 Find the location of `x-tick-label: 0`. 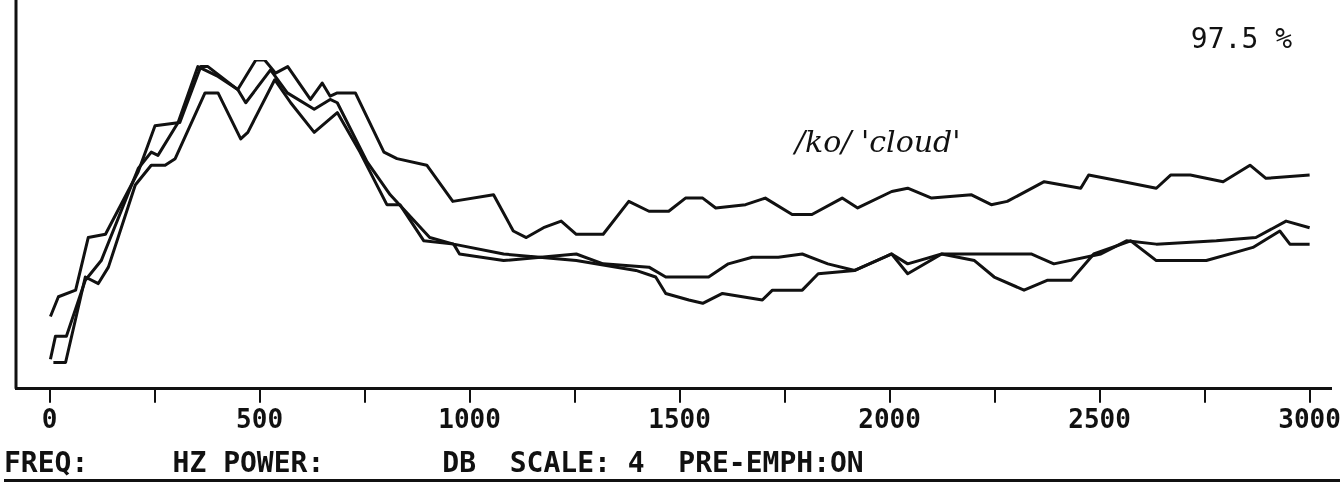

x-tick-label: 0 is located at coordinates (49, 419).